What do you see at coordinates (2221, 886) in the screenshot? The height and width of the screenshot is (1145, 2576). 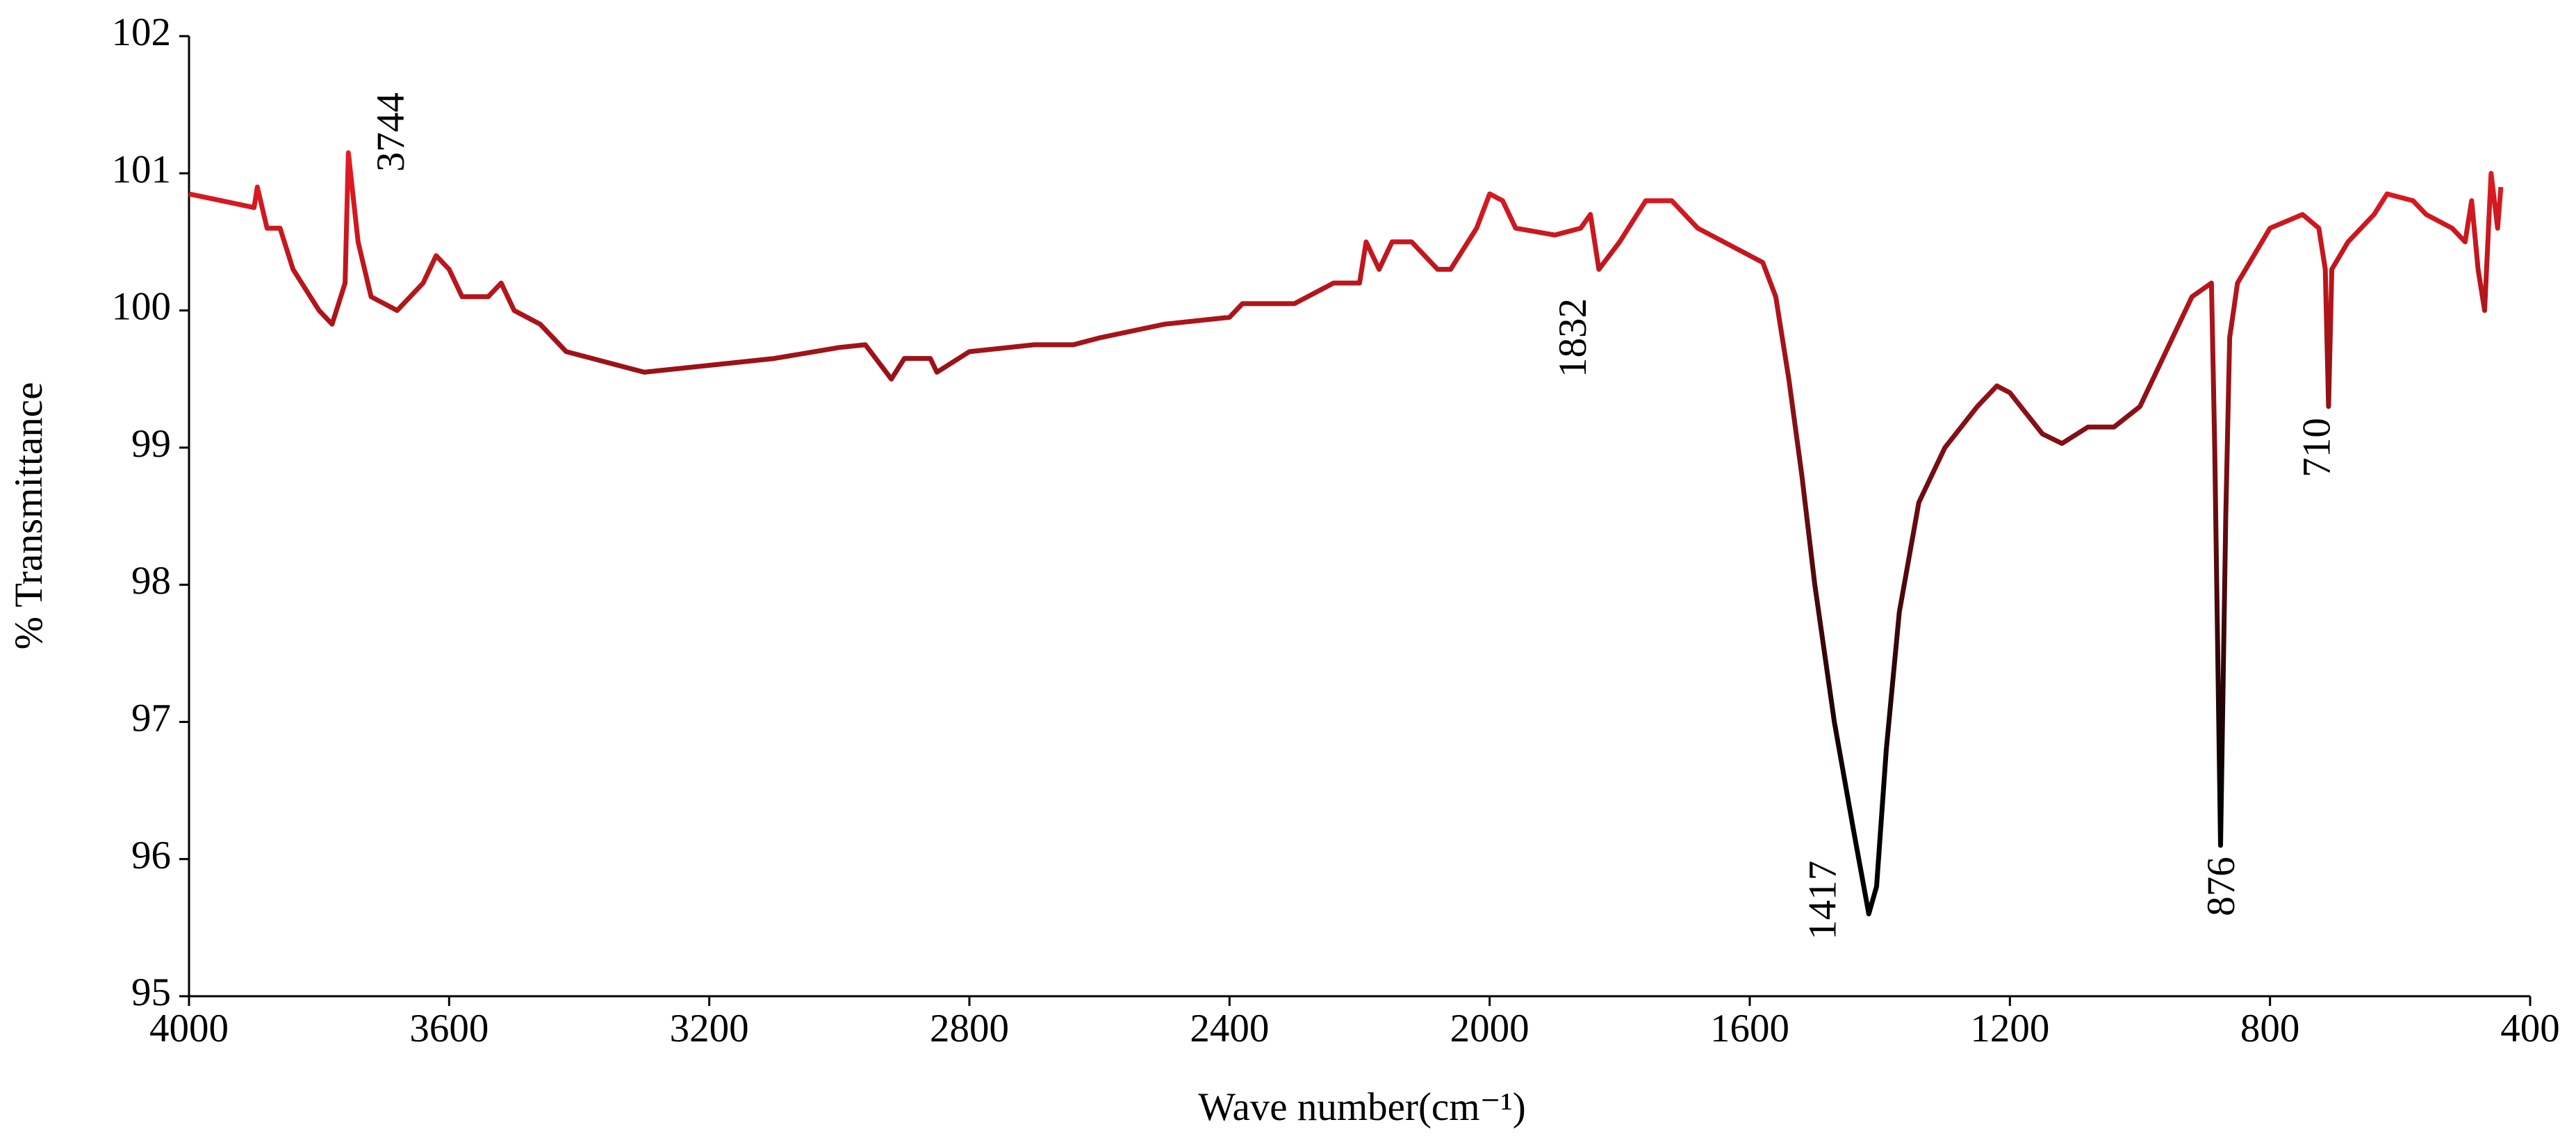 I see `peak-label: 876` at bounding box center [2221, 886].